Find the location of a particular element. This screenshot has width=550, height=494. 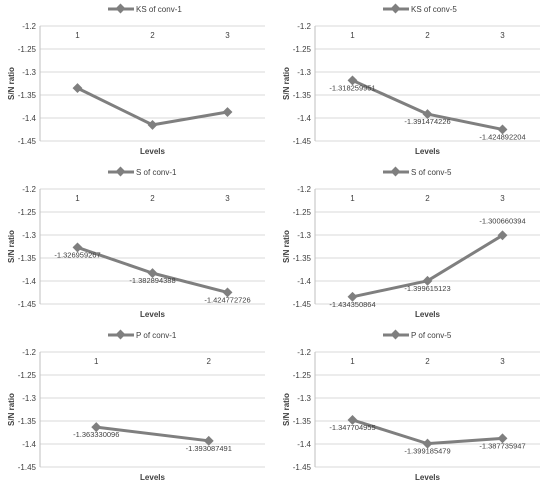

data-label: -1.424892204 is located at coordinates (502, 136).